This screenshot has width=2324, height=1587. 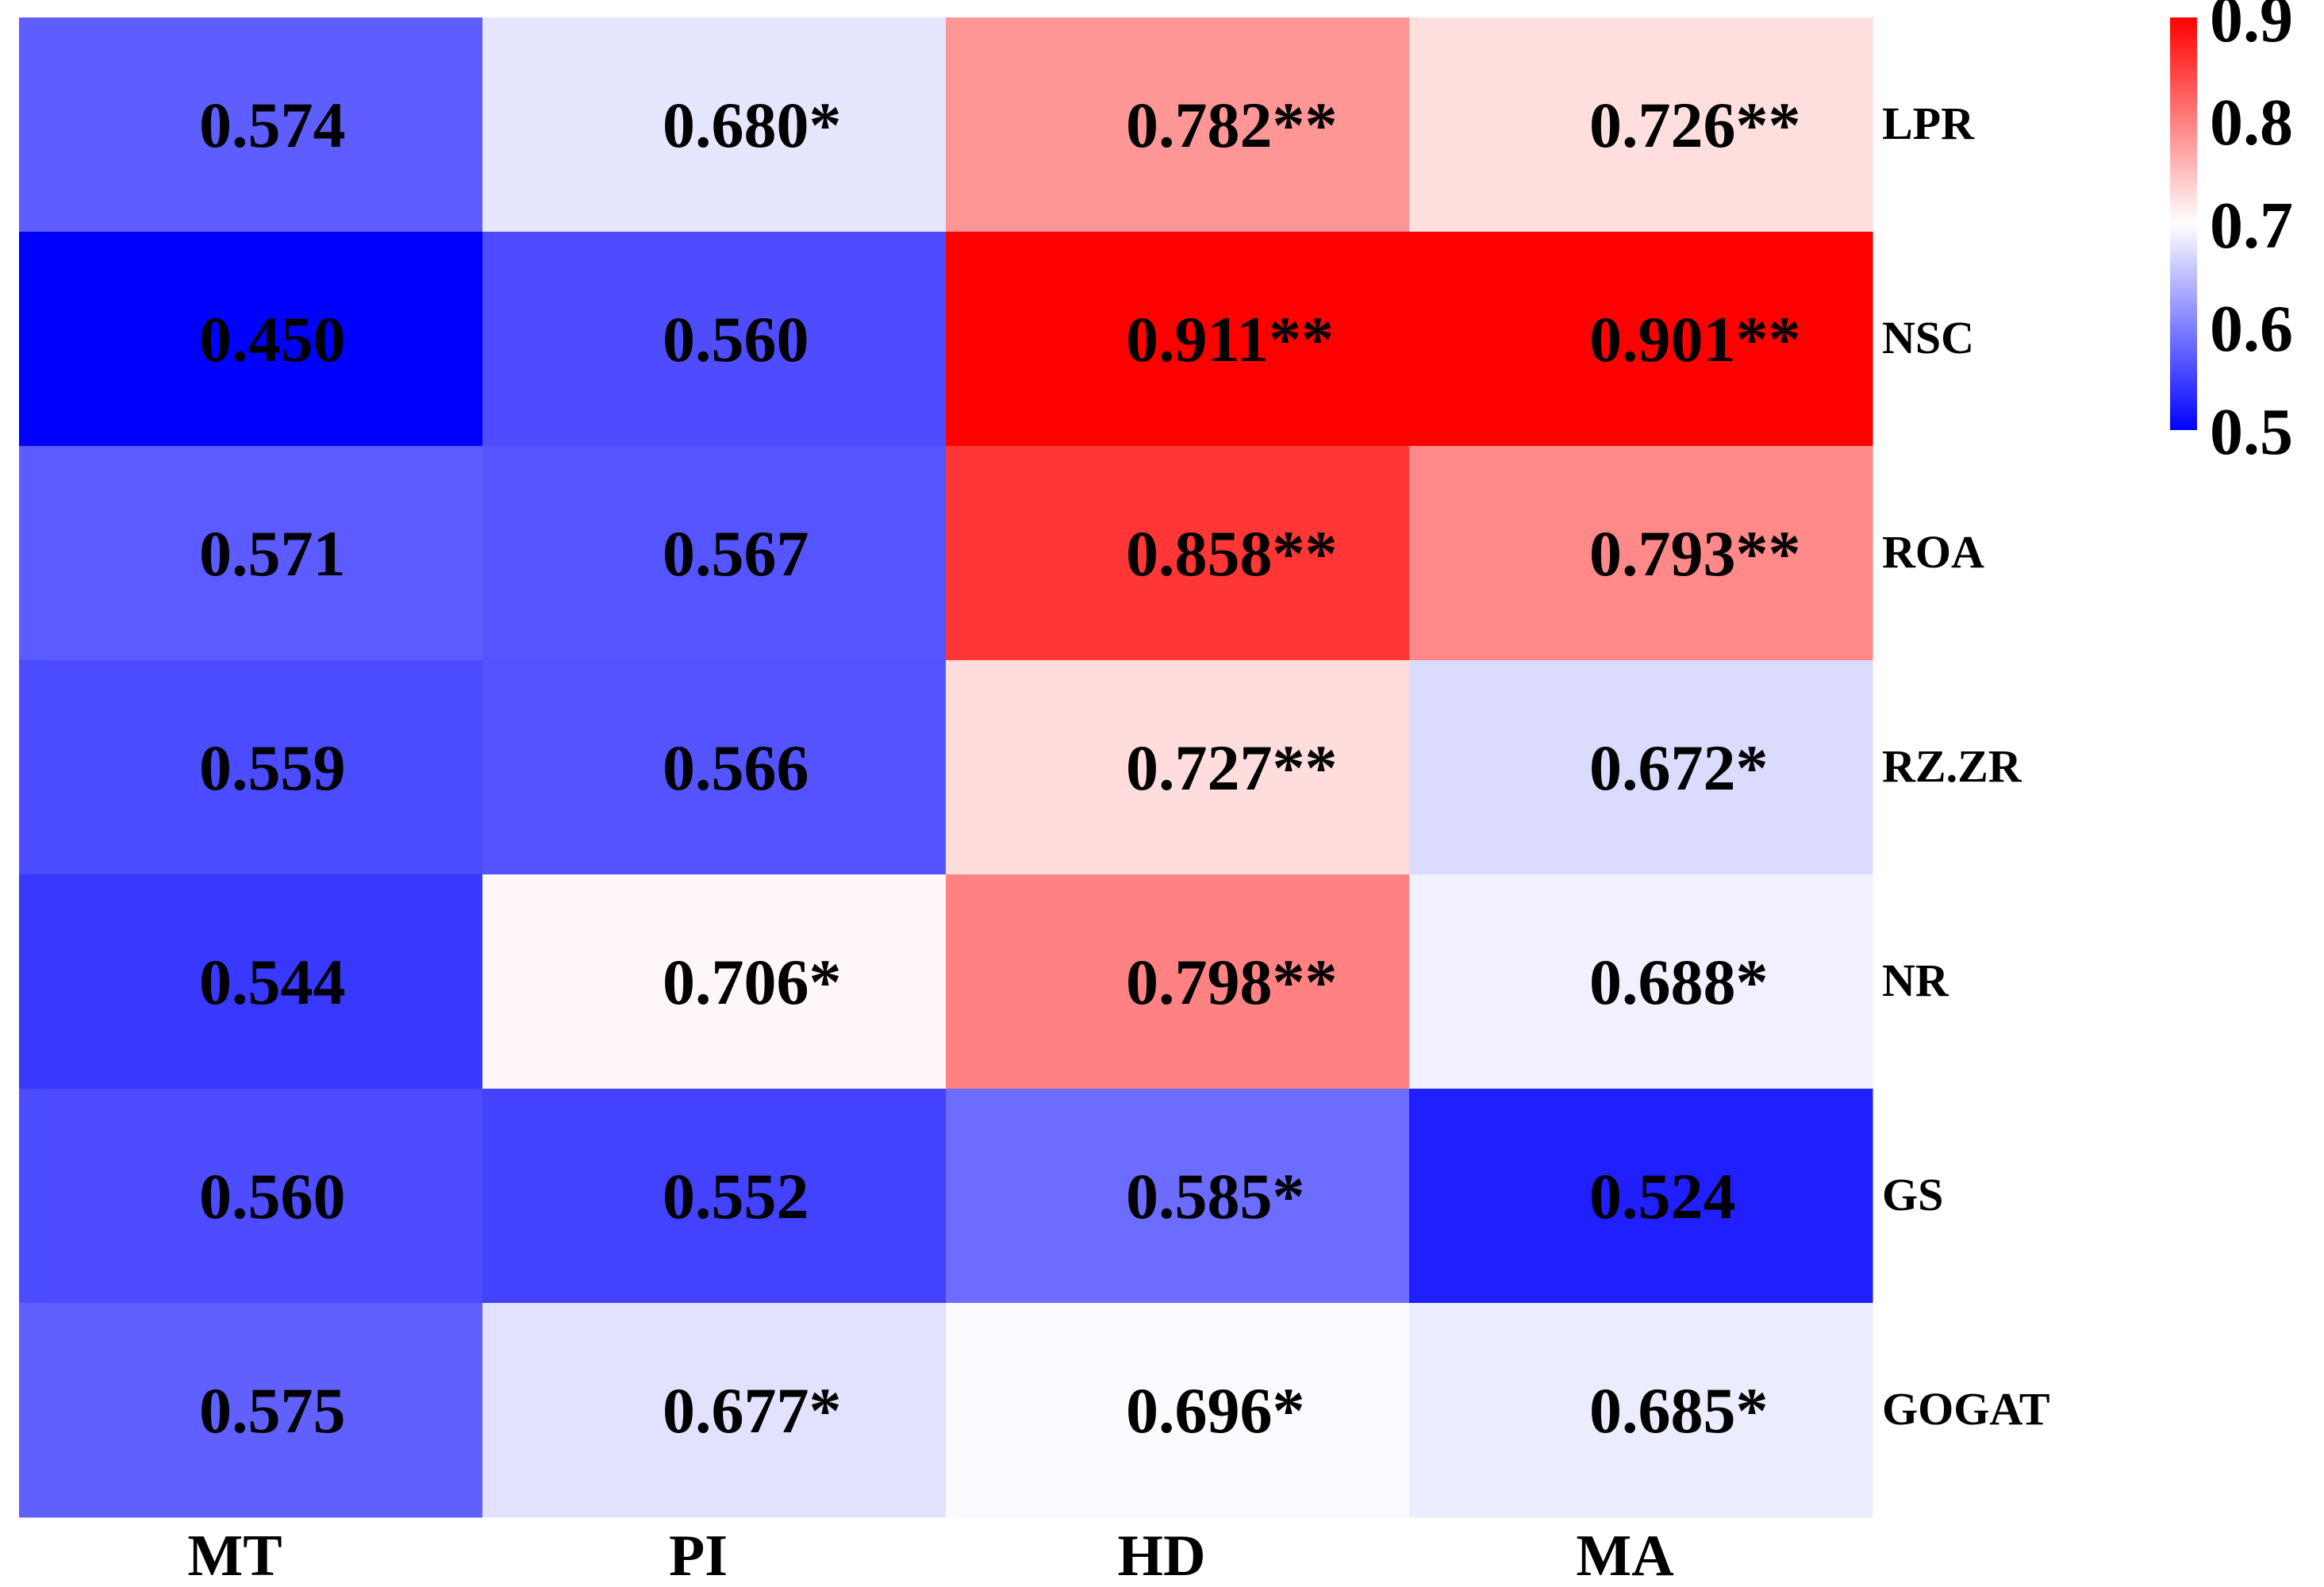 What do you see at coordinates (1695, 553) in the screenshot?
I see `cell-value-label: 0.793**` at bounding box center [1695, 553].